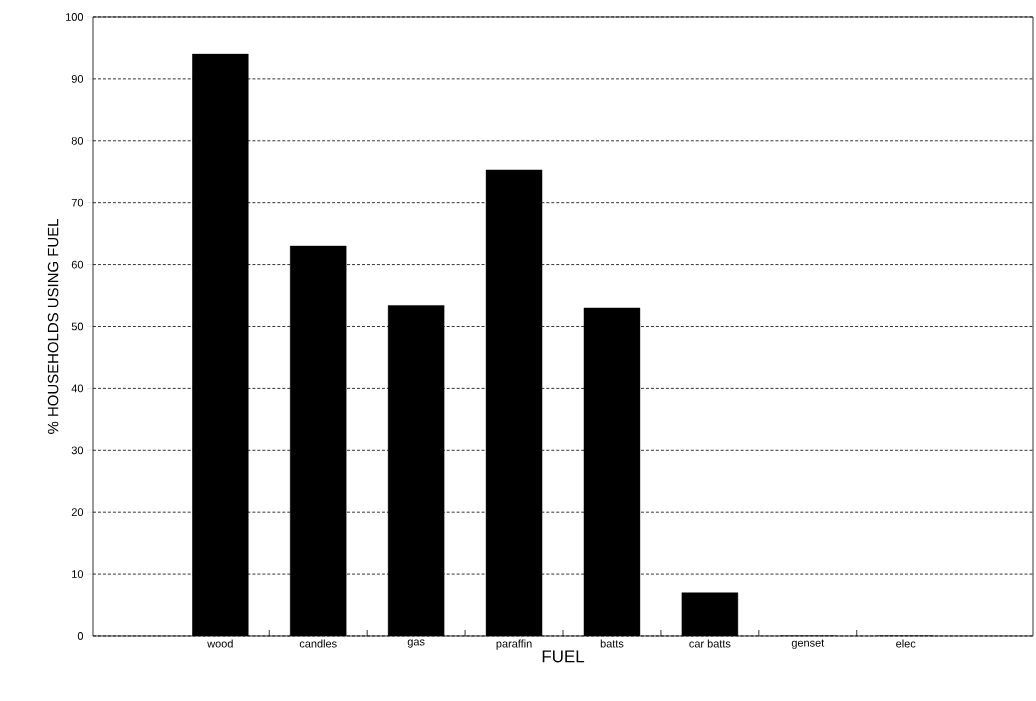 Image resolution: width=1036 pixels, height=701 pixels. I want to click on y-tick-label: 80, so click(77, 140).